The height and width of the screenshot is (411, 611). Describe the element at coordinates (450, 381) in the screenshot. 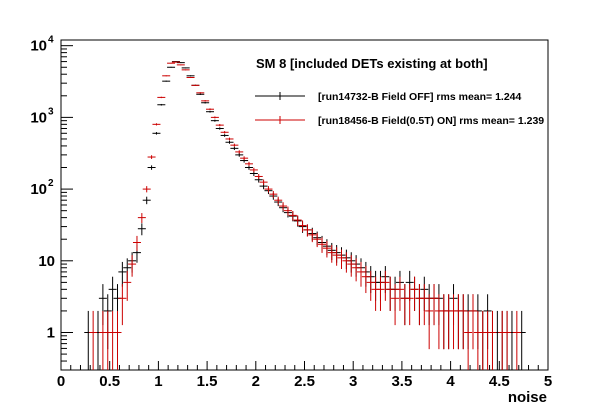

I see `x-tick-label: 4` at that location.